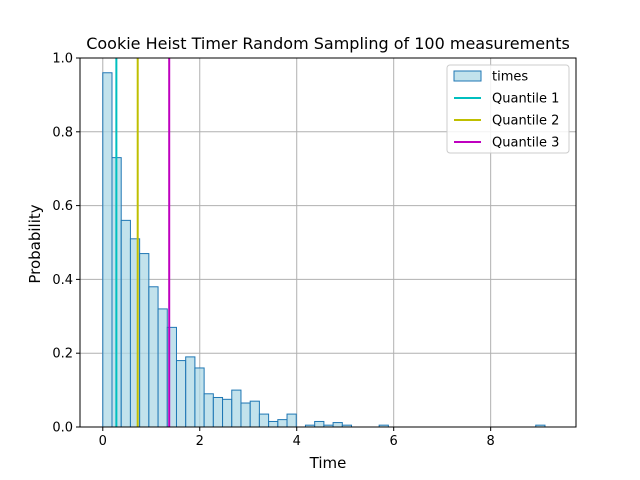 The width and height of the screenshot is (640, 480). Describe the element at coordinates (62, 132) in the screenshot. I see `y-tick-label: 0.8` at that location.